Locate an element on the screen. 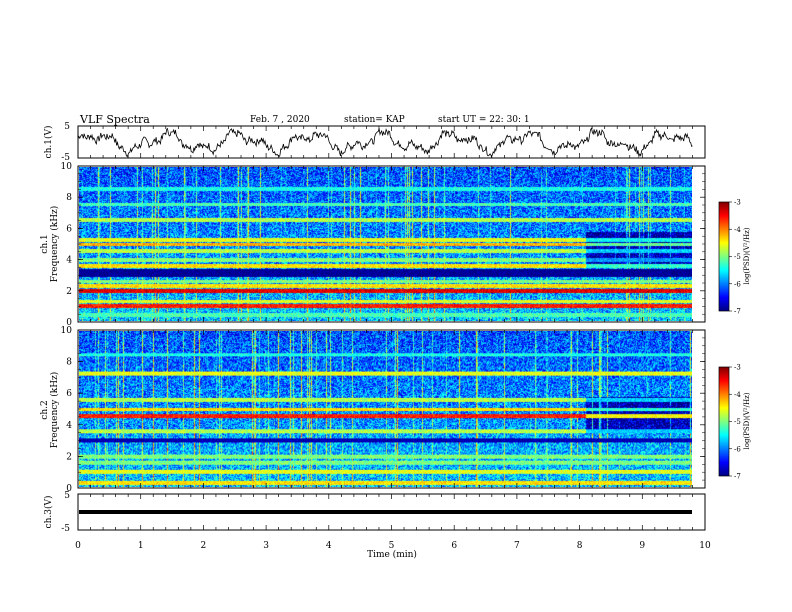 Image resolution: width=792 pixels, height=612 pixels. ch2-colorbar-gradient is located at coordinates (724, 421).